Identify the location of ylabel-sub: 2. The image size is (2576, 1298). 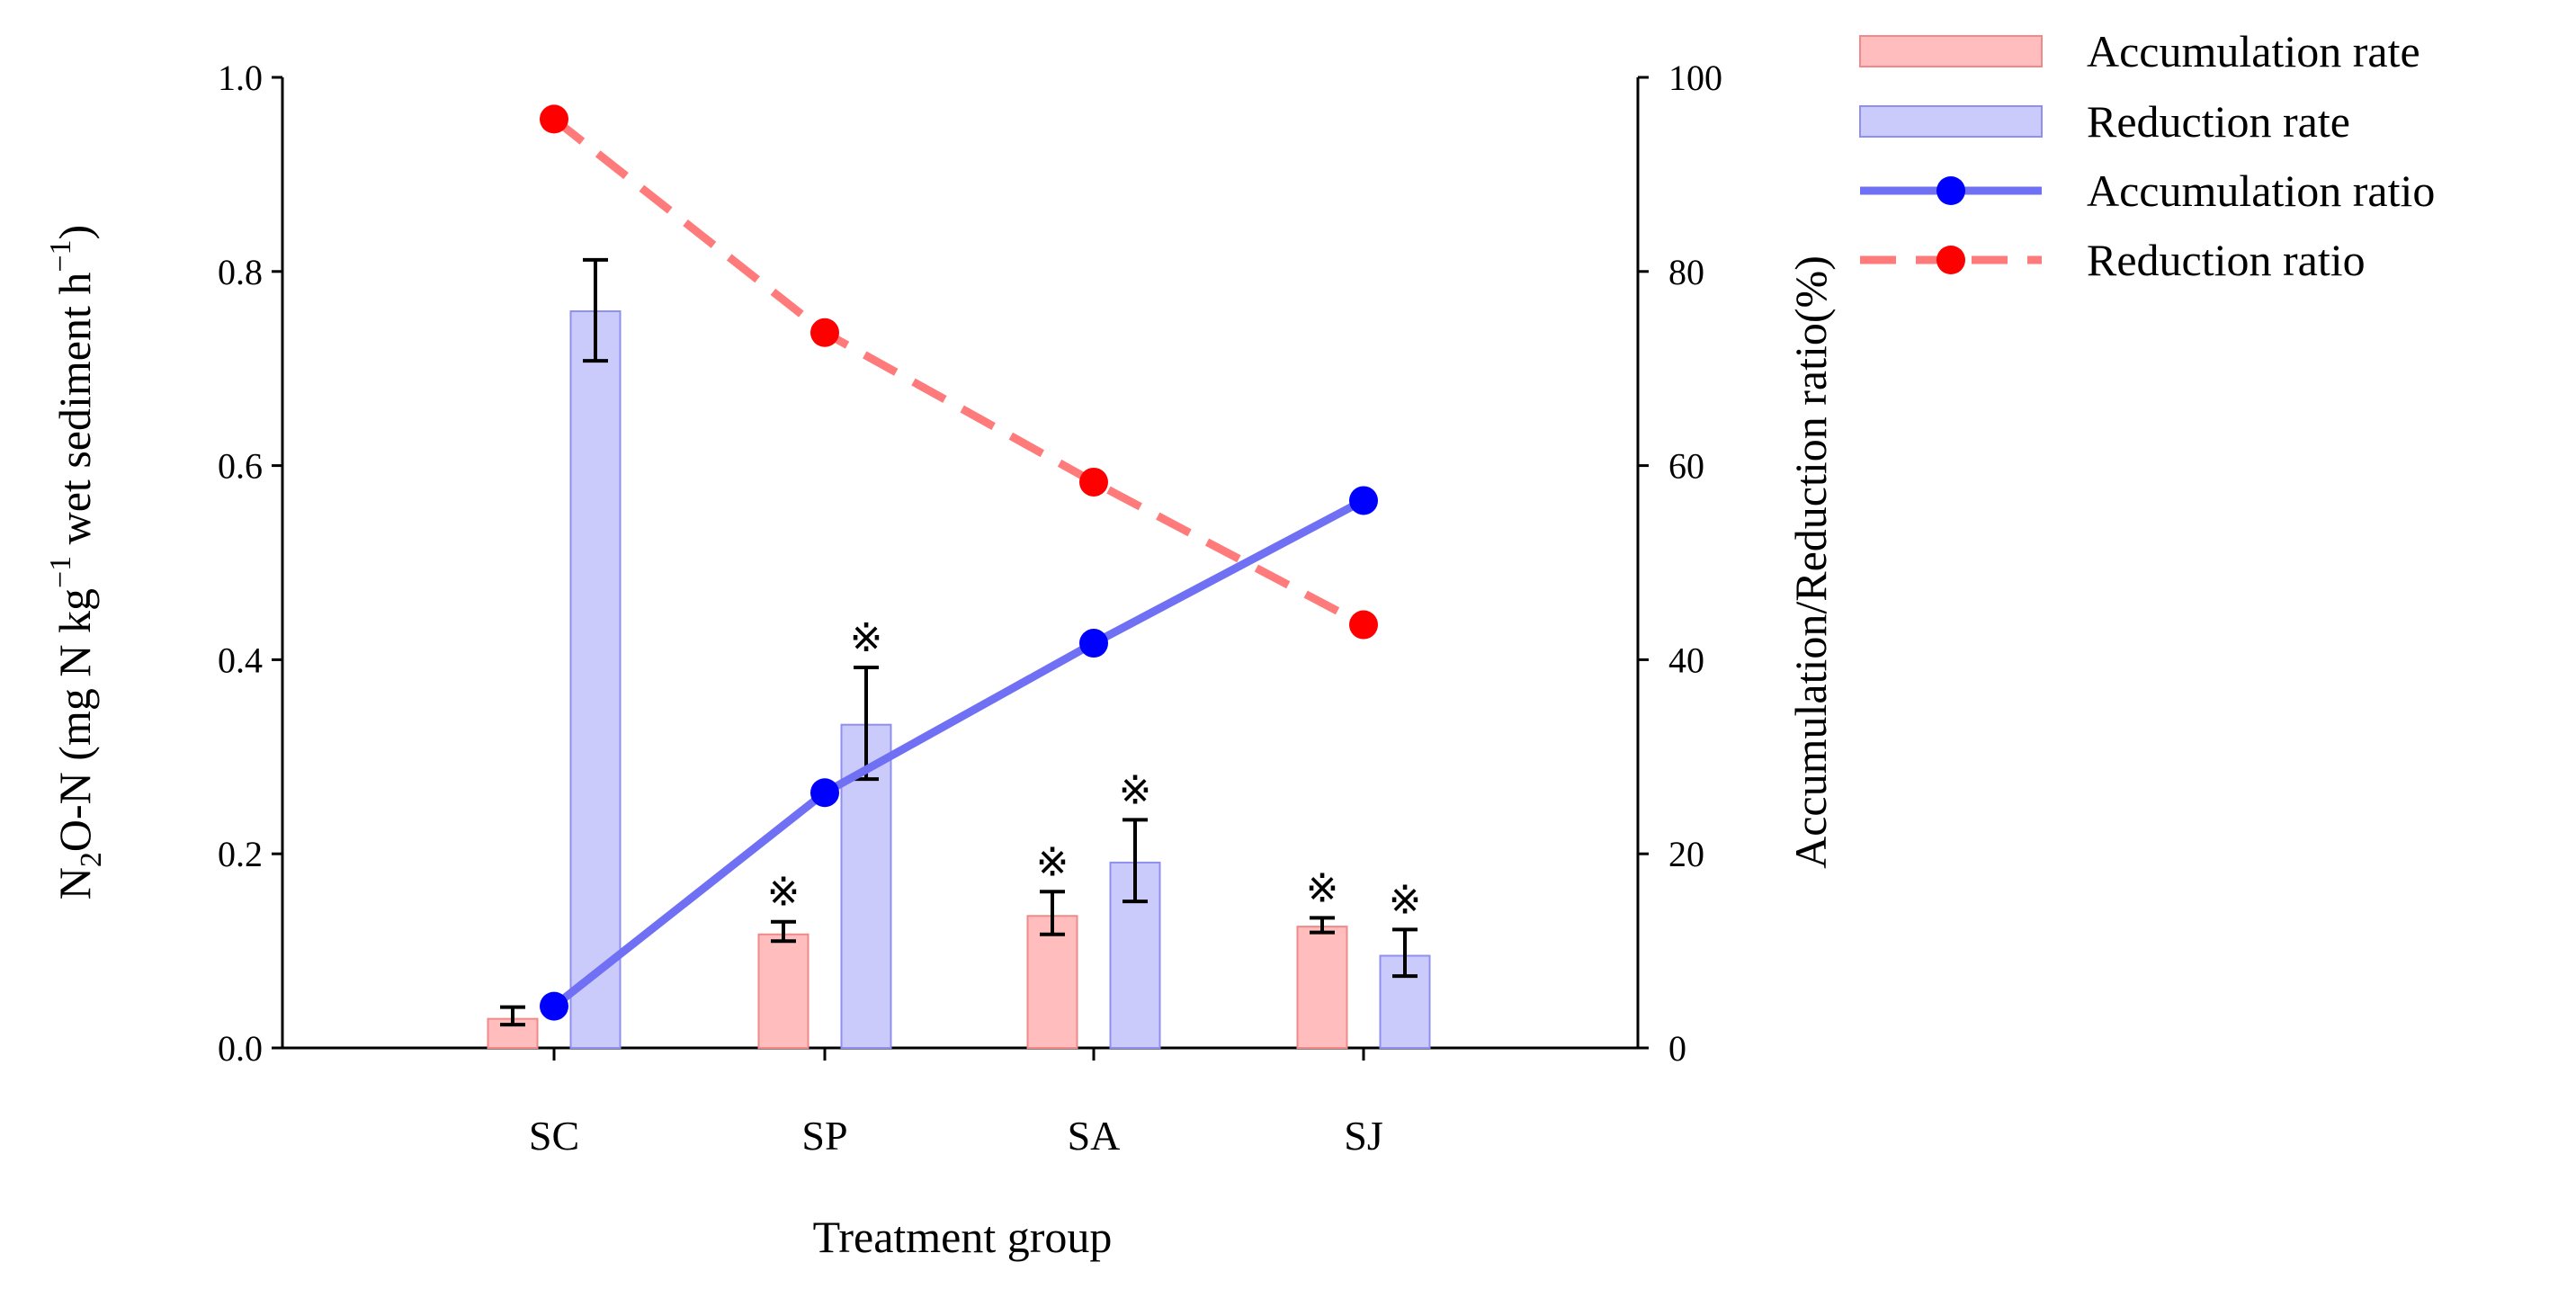
(91, 859).